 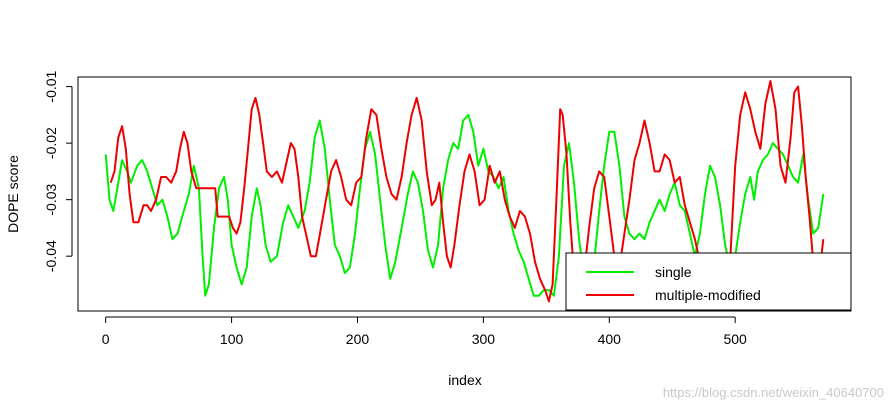 I want to click on x-axis: 0 100 200 300 400 500, so click(x=424, y=331).